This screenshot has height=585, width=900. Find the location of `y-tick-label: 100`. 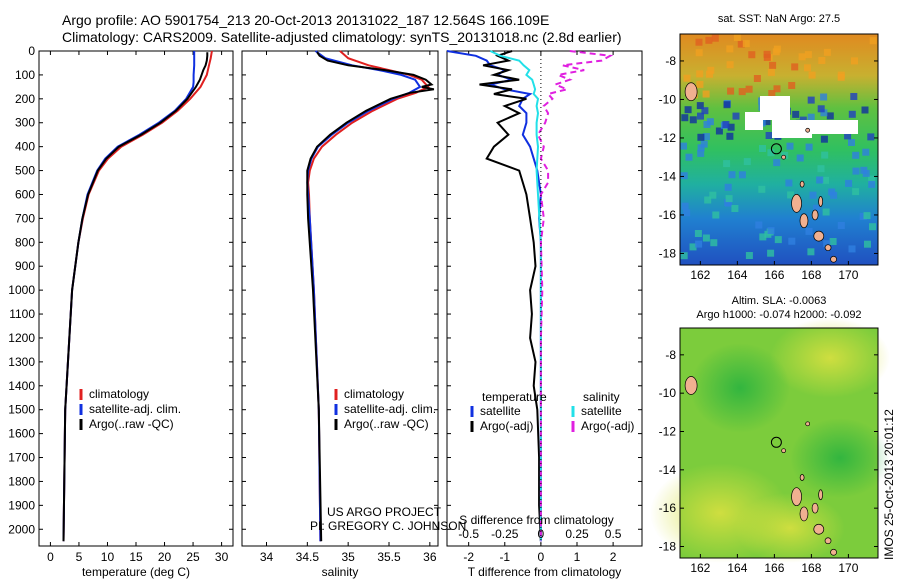

y-tick-label: 100 is located at coordinates (25, 75).